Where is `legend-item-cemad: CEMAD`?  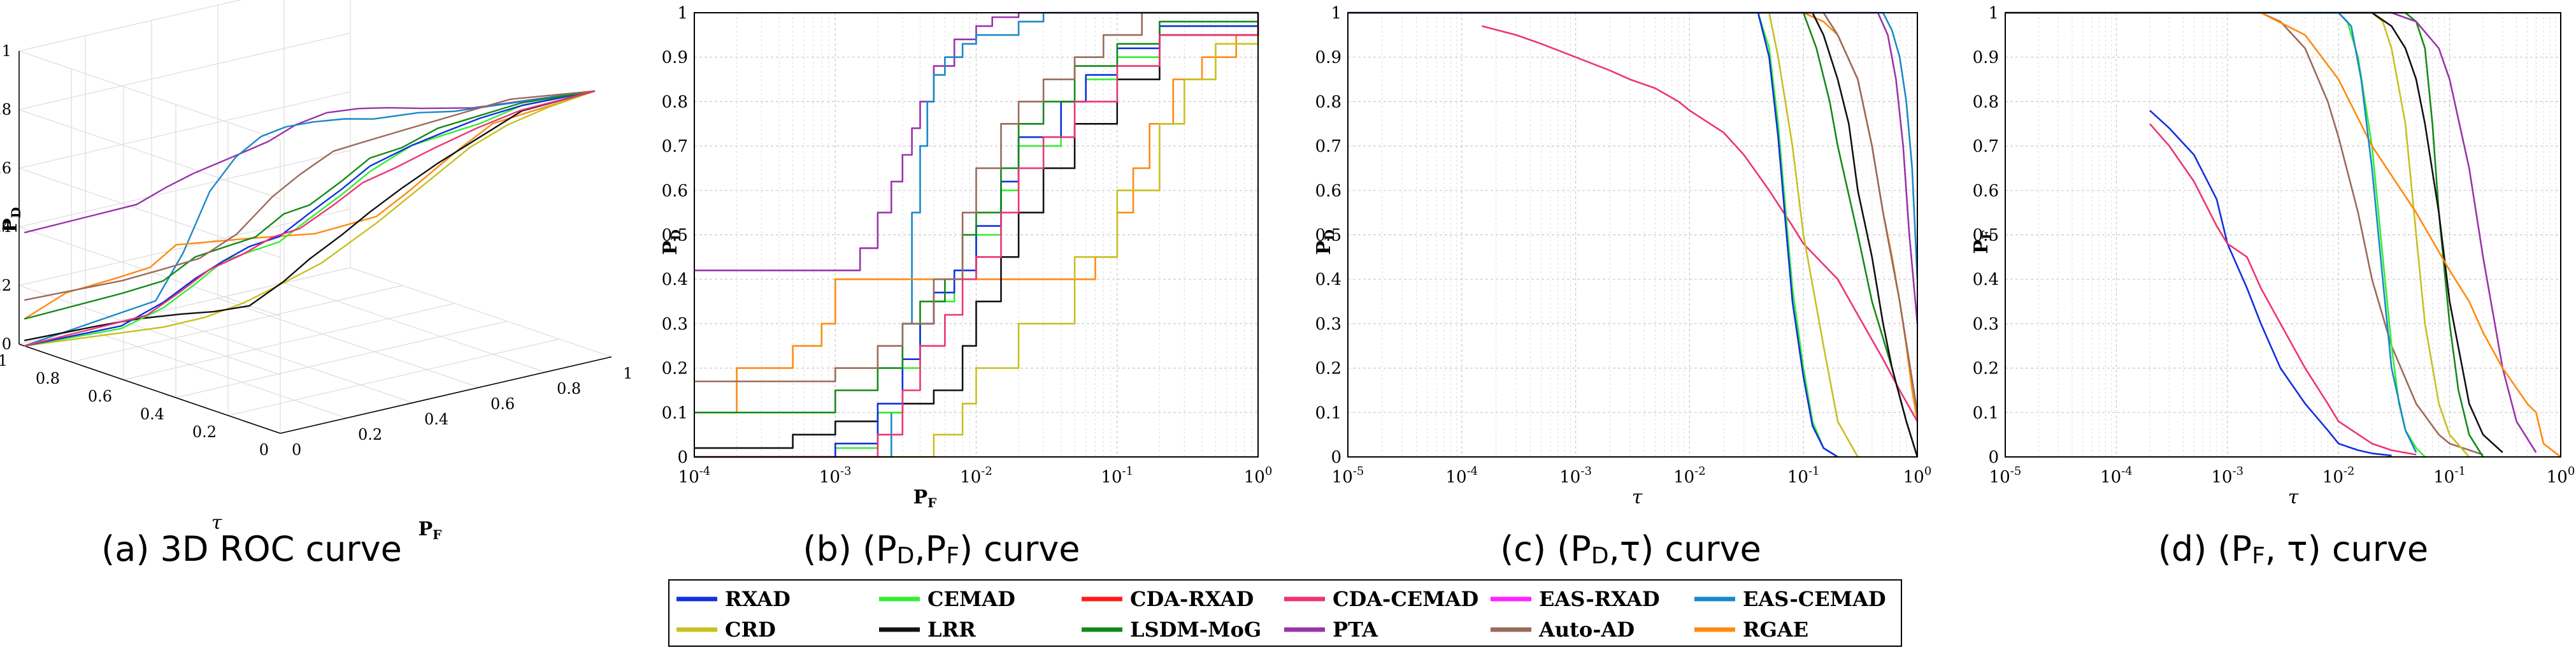
legend-item-cemad: CEMAD is located at coordinates (947, 599).